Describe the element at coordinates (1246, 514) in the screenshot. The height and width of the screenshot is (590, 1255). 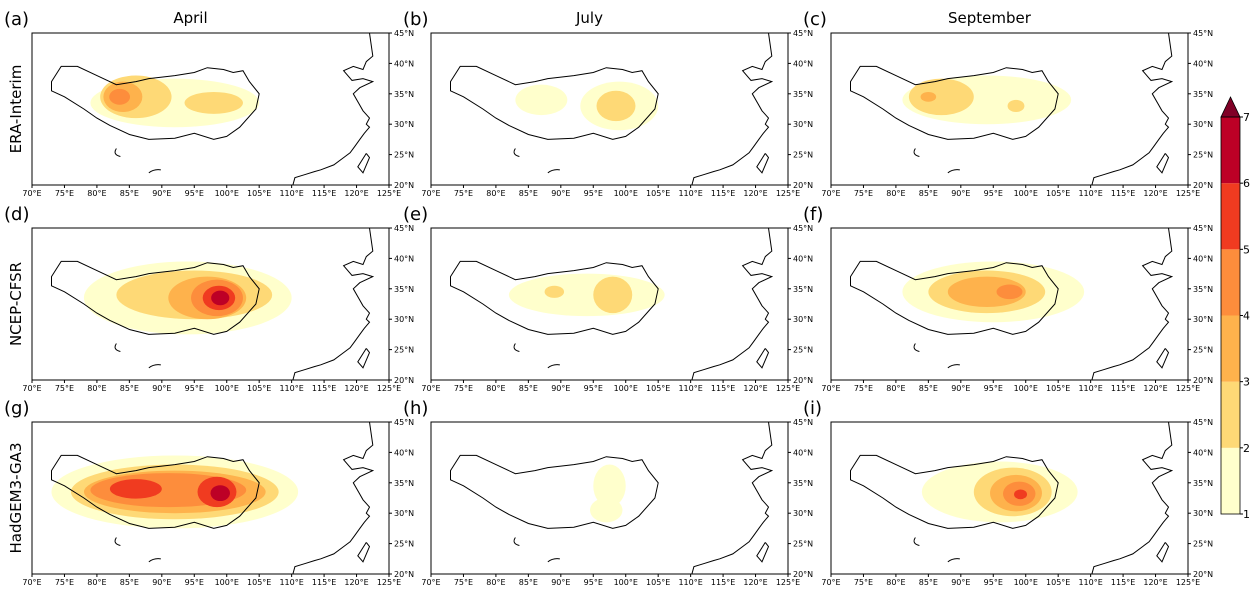
I see `colorbar-tick-label: 1` at that location.